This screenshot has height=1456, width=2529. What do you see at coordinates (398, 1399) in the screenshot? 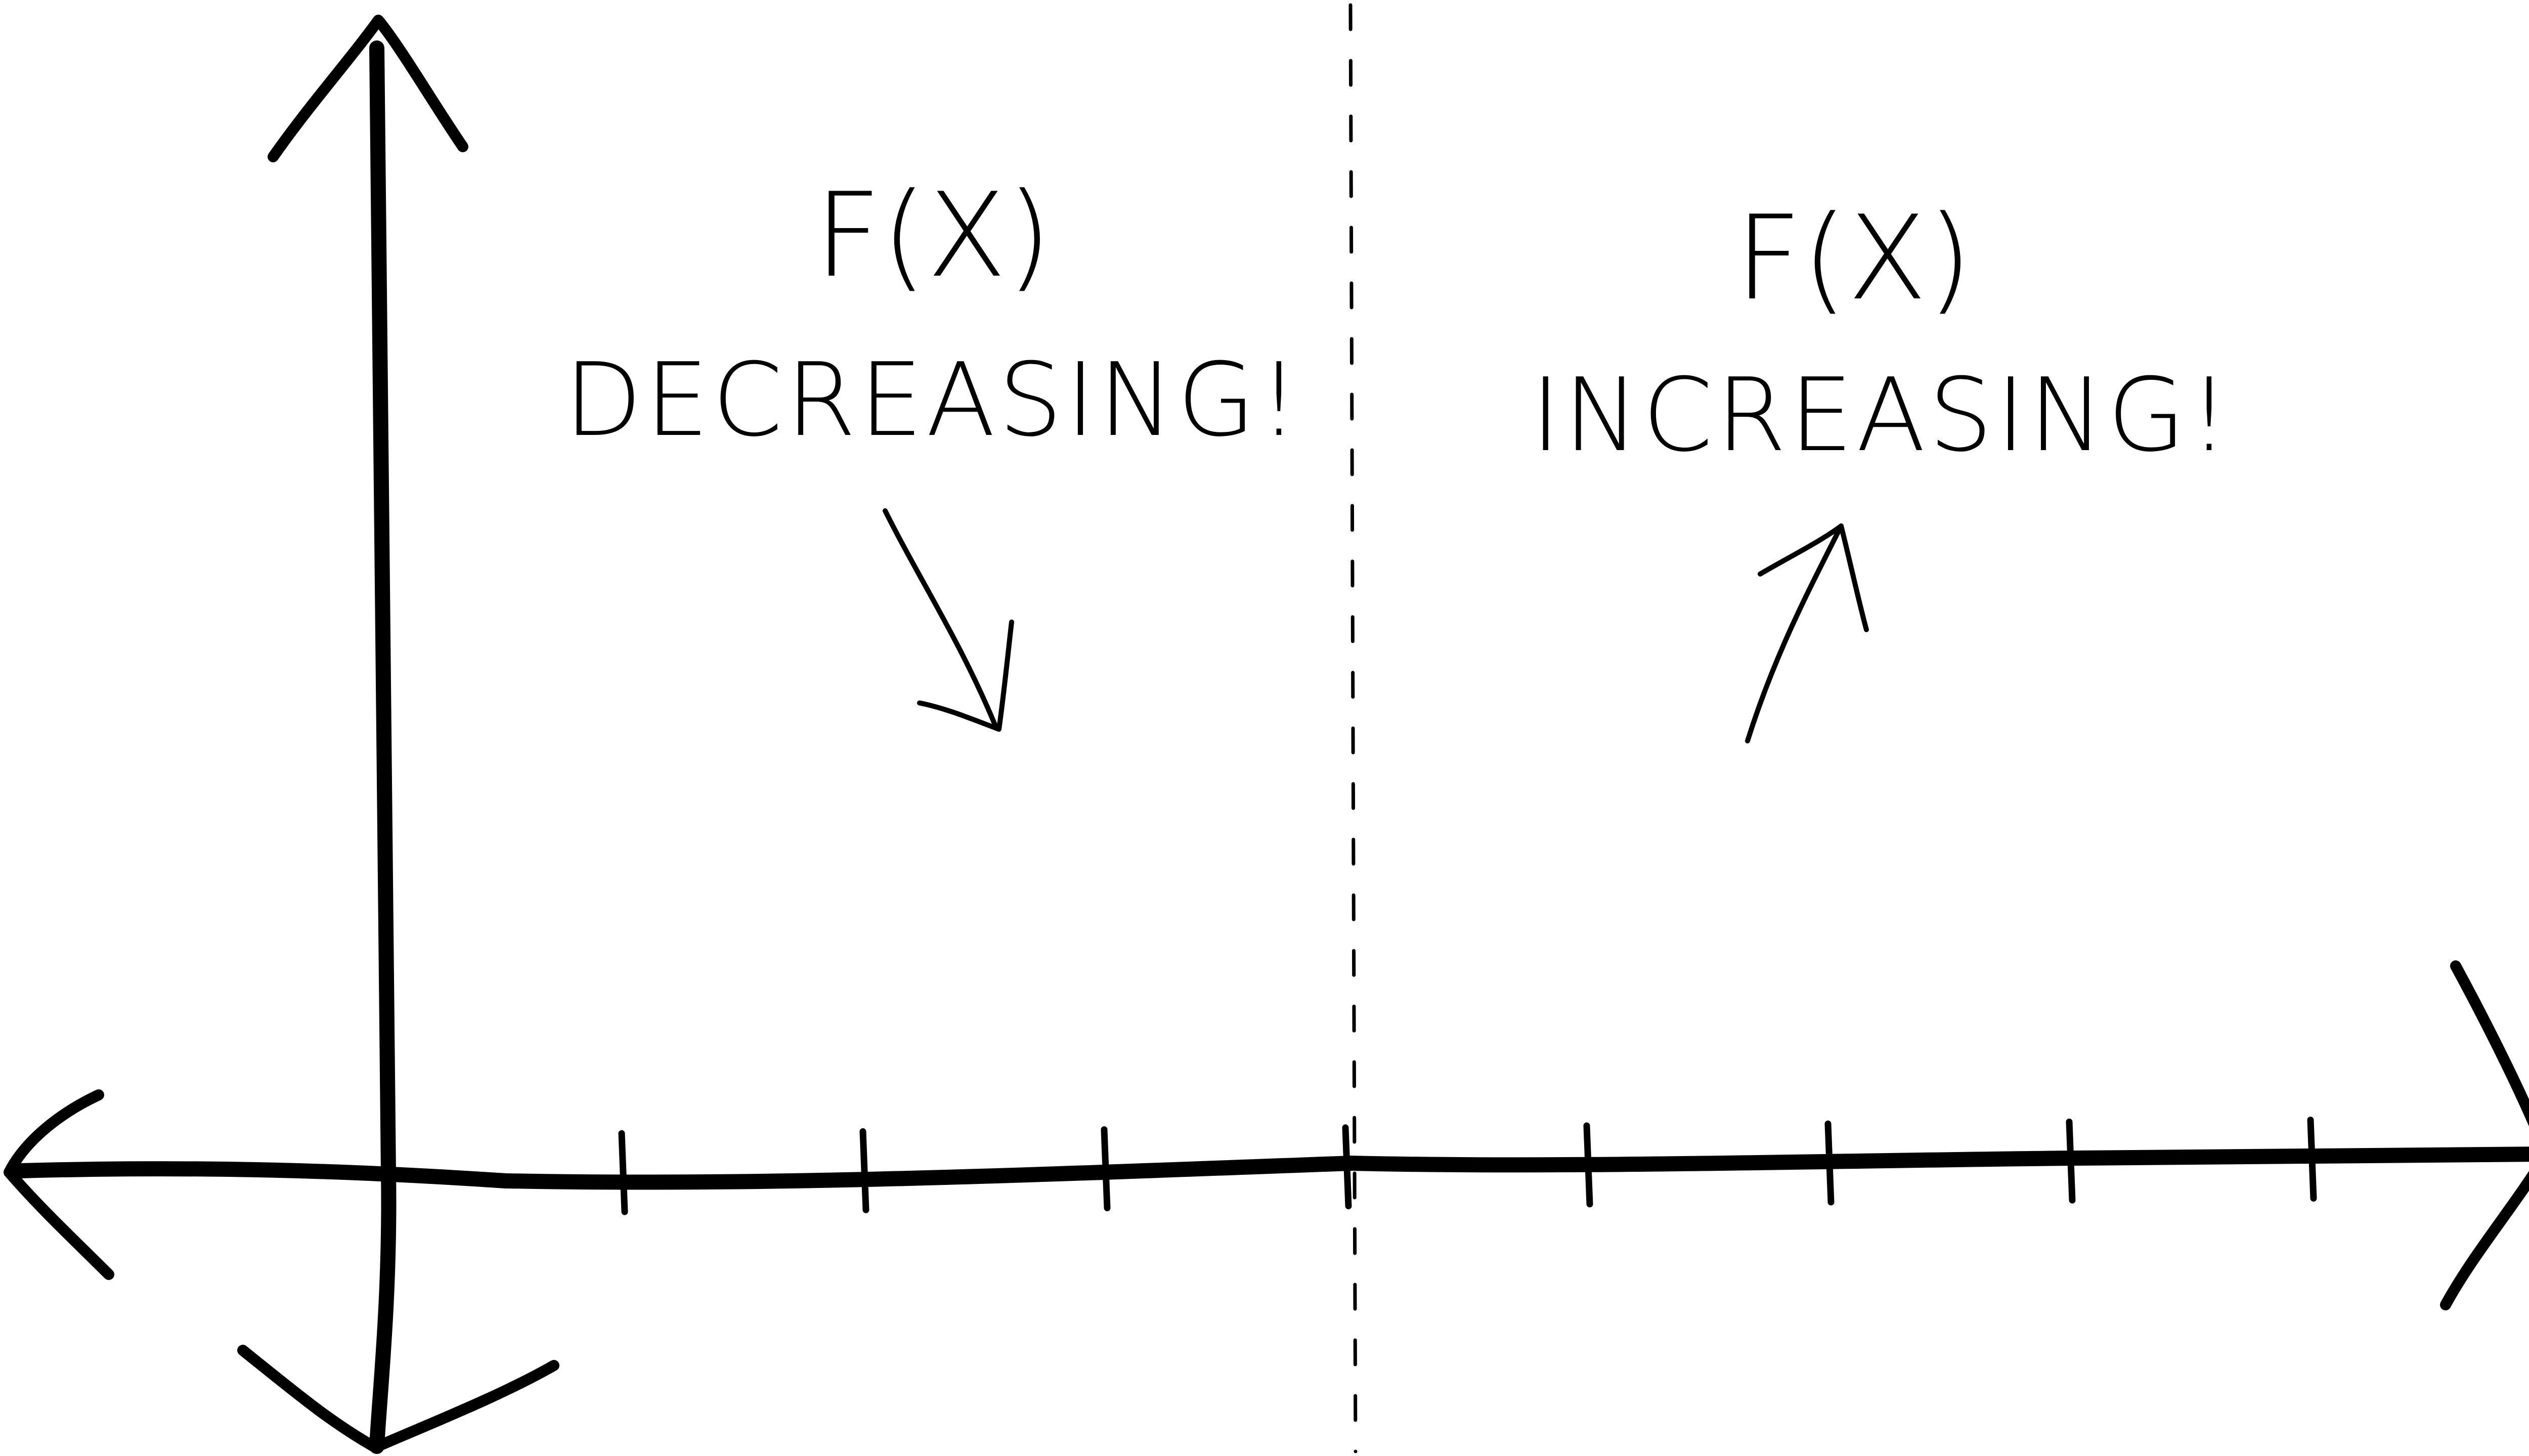
I see `y-axis-down-arrowhead` at bounding box center [398, 1399].